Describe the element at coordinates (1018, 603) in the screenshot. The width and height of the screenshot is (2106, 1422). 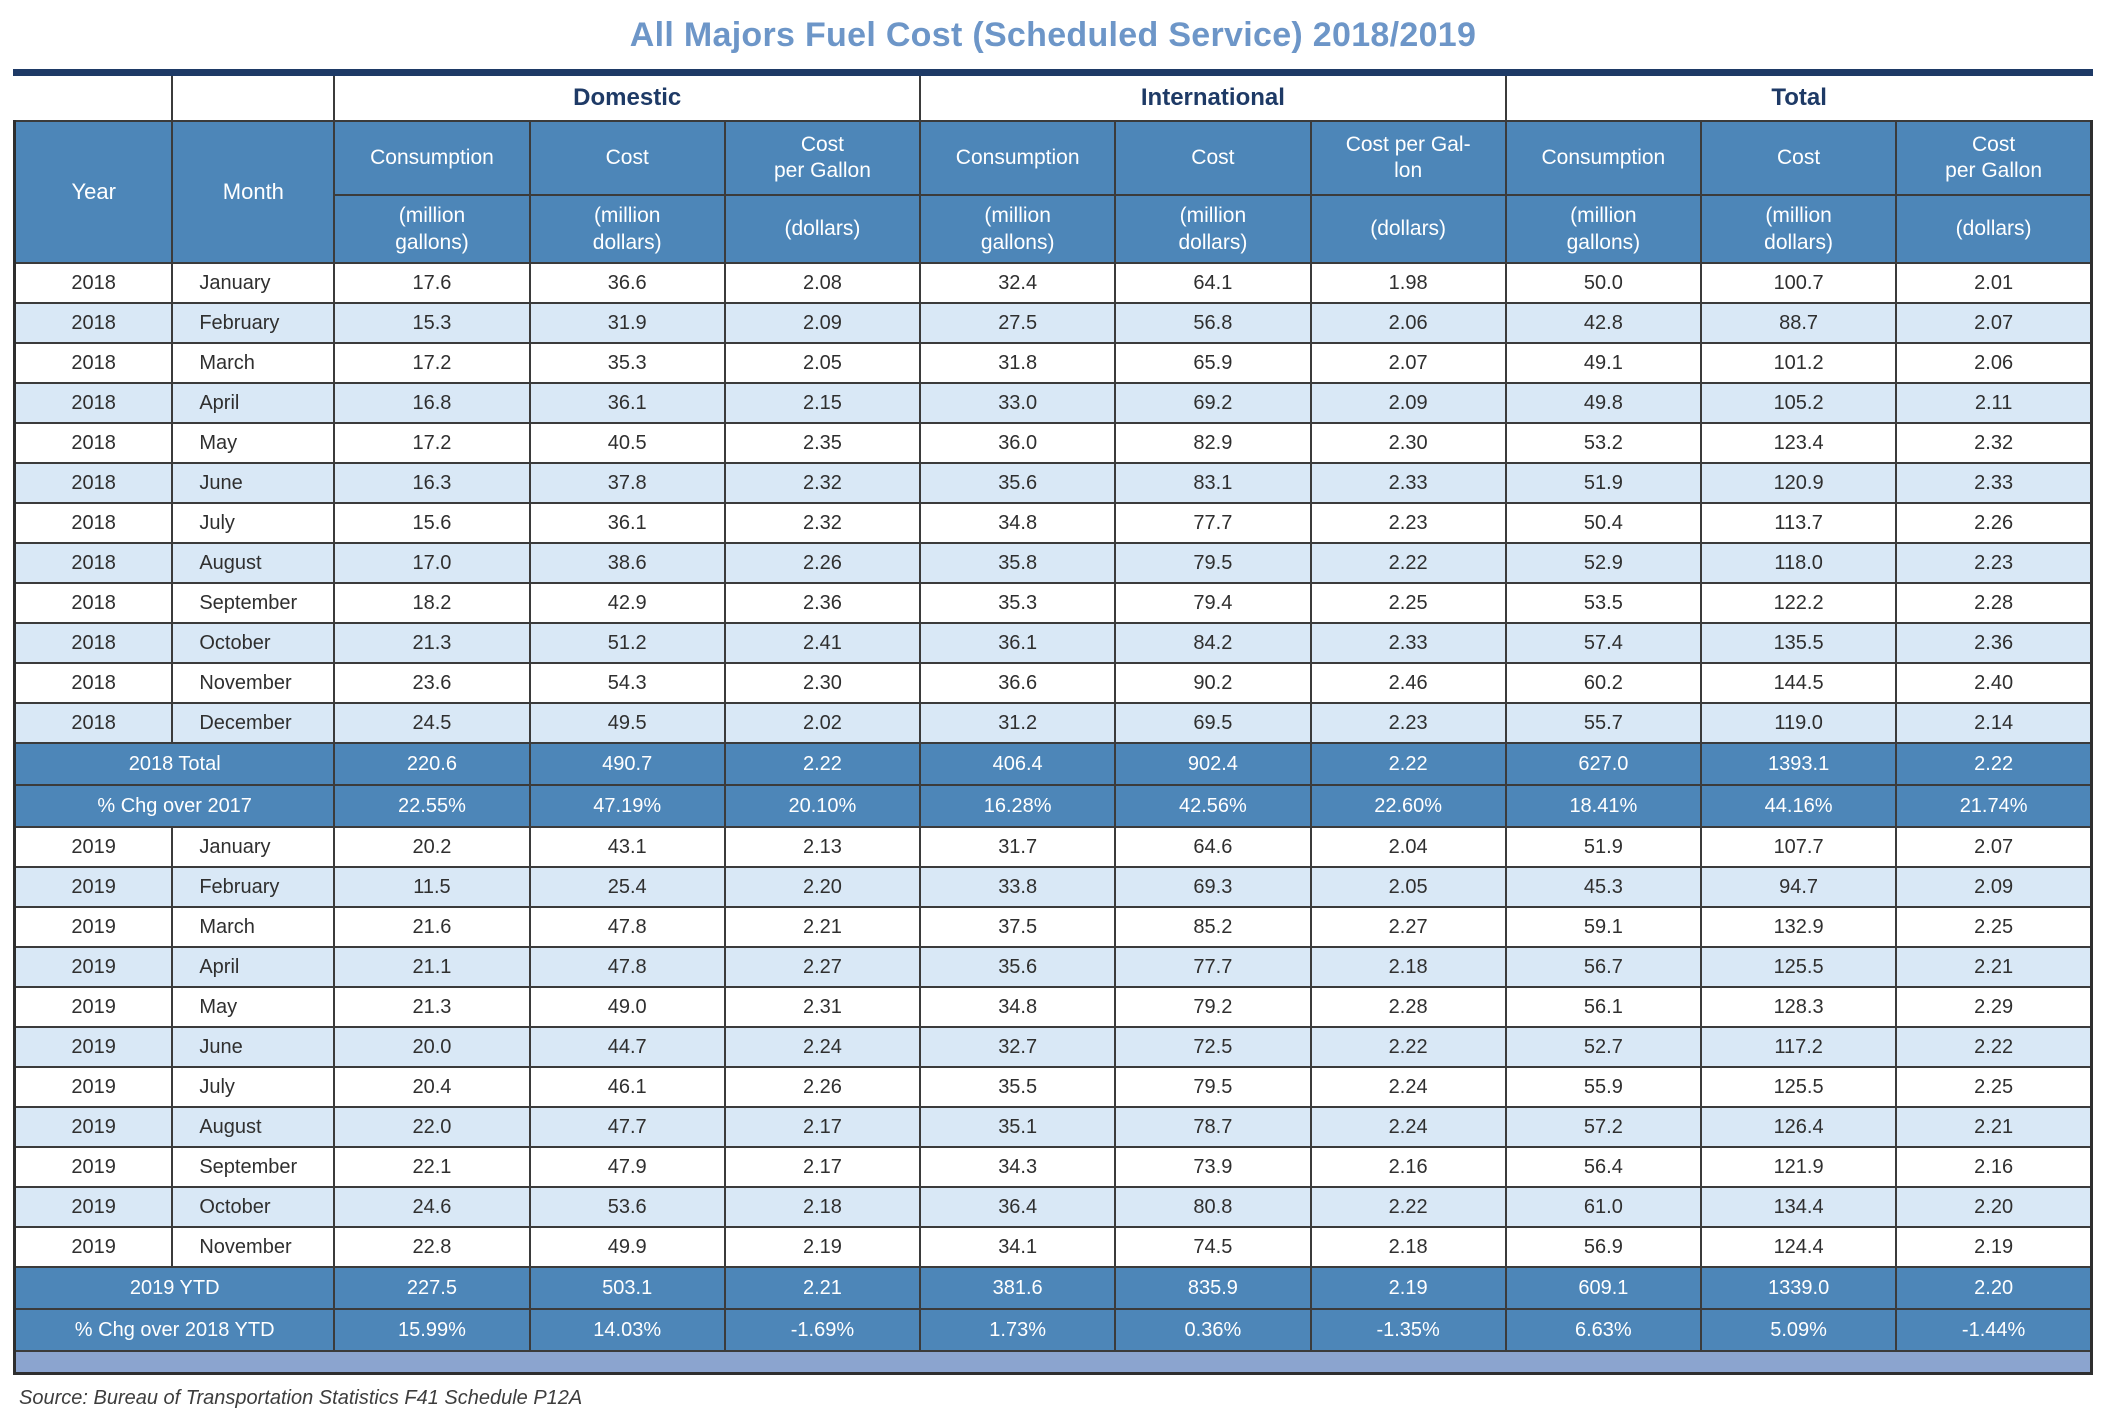
I see `value-cell: 35.3` at that location.